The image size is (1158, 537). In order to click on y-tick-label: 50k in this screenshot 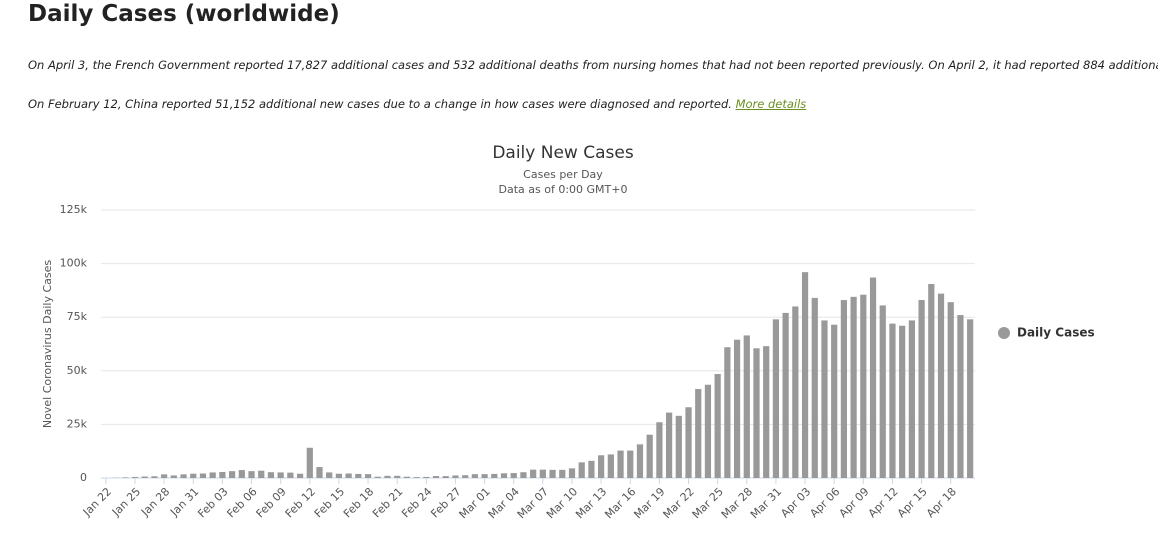, I will do `click(77, 370)`.